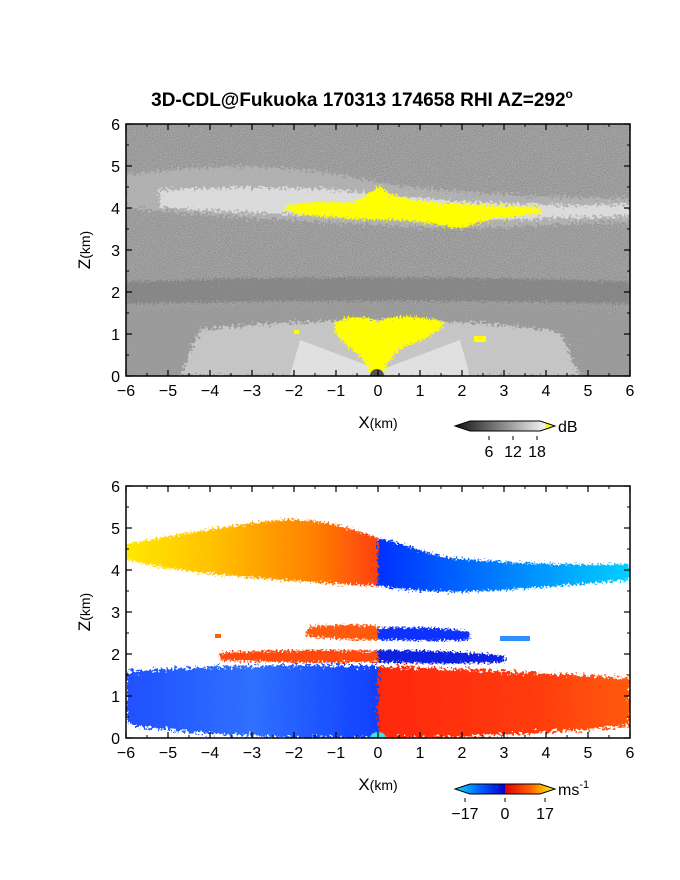 Image resolution: width=680 pixels, height=880 pixels. I want to click on velocity-upper-left, so click(252, 552).